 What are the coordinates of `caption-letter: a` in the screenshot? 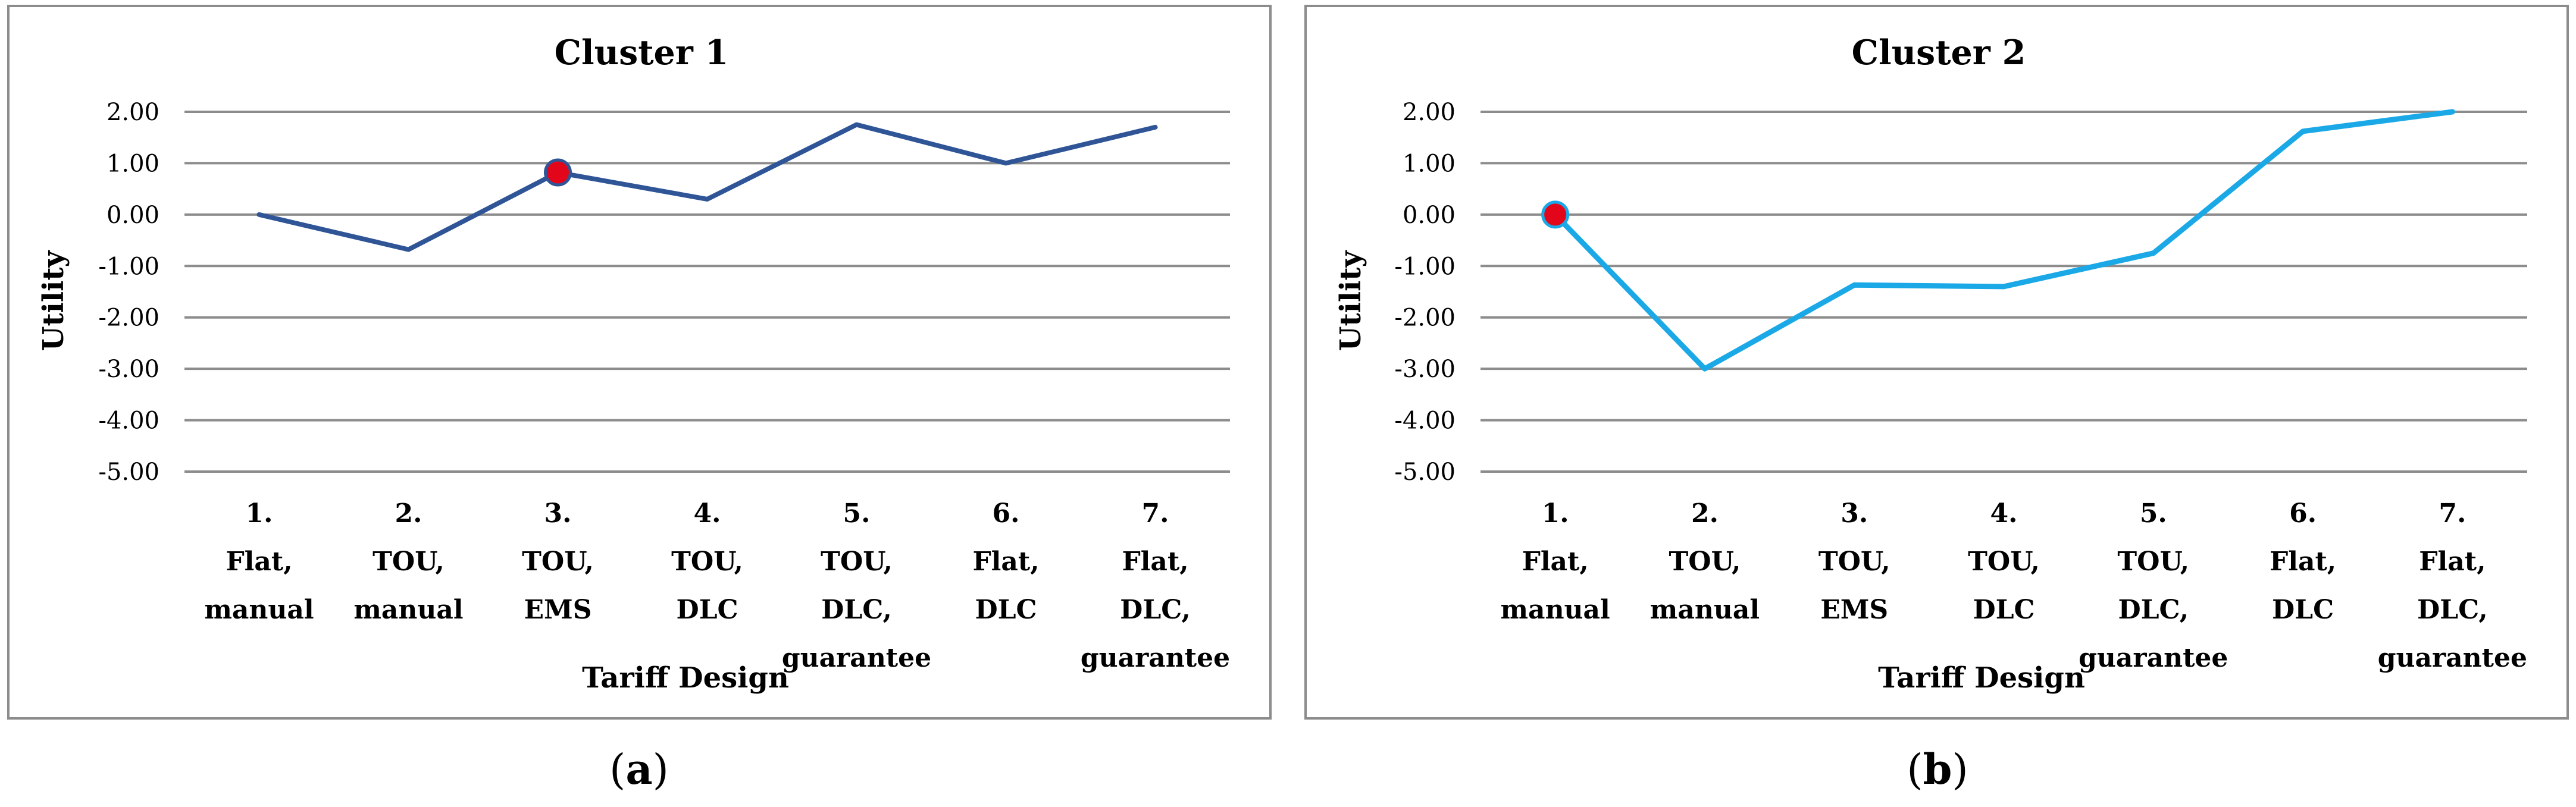 It's located at (638, 769).